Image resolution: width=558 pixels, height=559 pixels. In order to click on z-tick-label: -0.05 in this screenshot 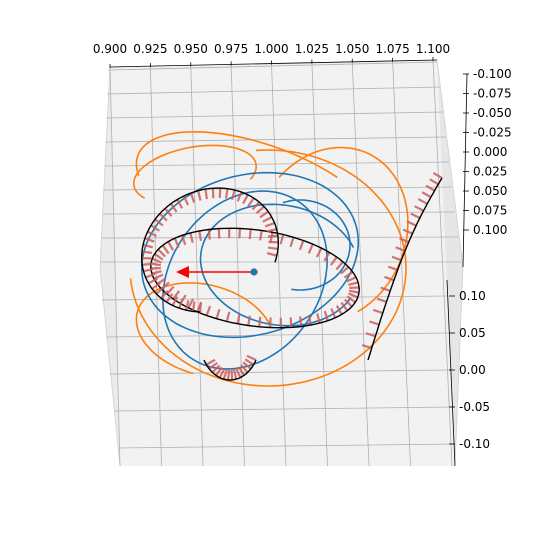, I will do `click(474, 407)`.